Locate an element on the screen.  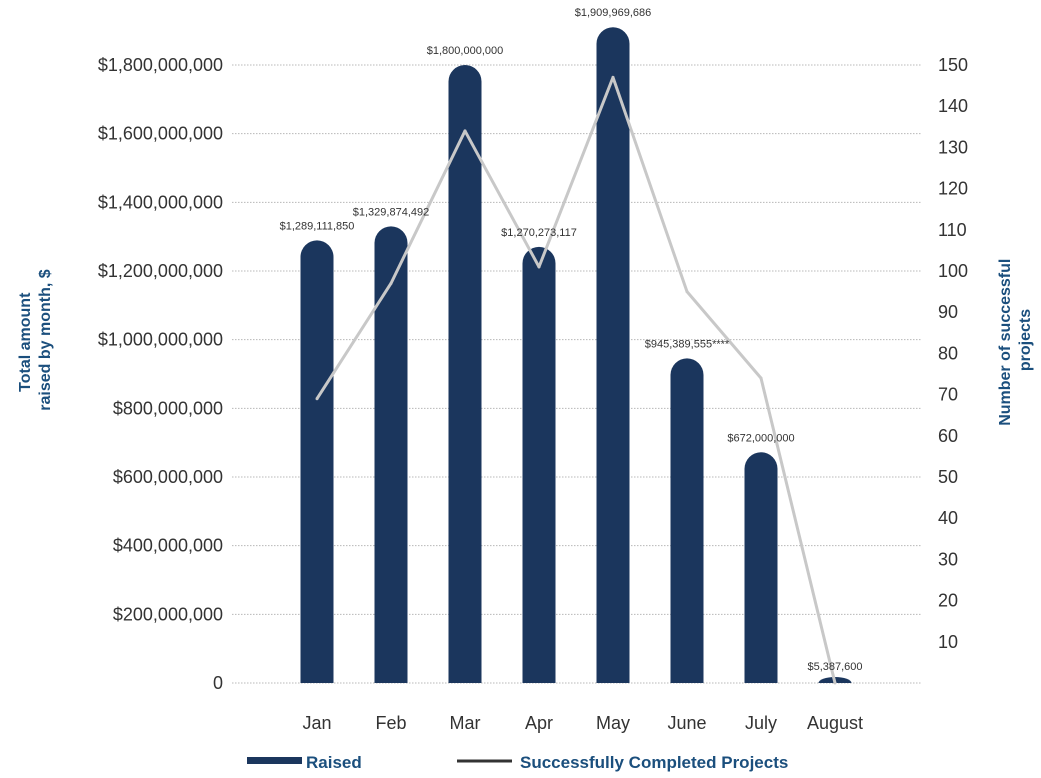
bar-value-label: $945,389,555**** is located at coordinates (687, 344).